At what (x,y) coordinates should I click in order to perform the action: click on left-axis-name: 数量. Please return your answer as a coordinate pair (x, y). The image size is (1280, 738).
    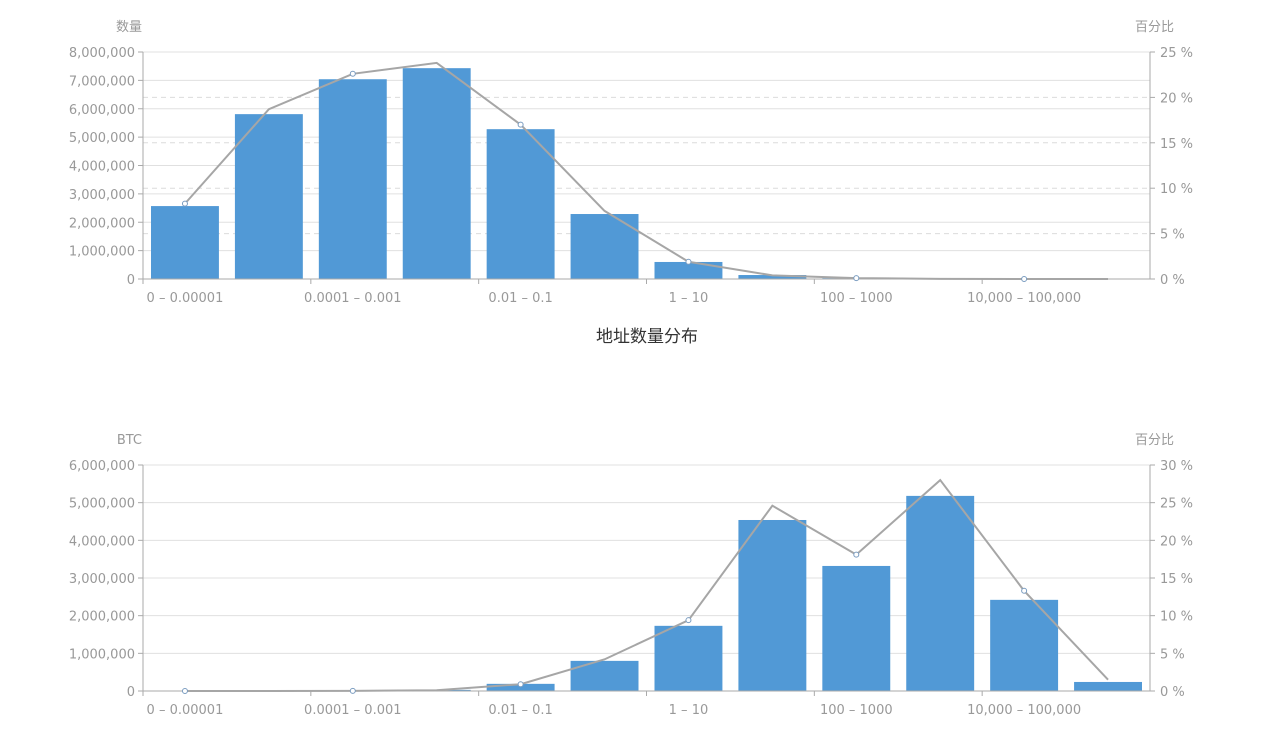
    Looking at the image, I should click on (129, 27).